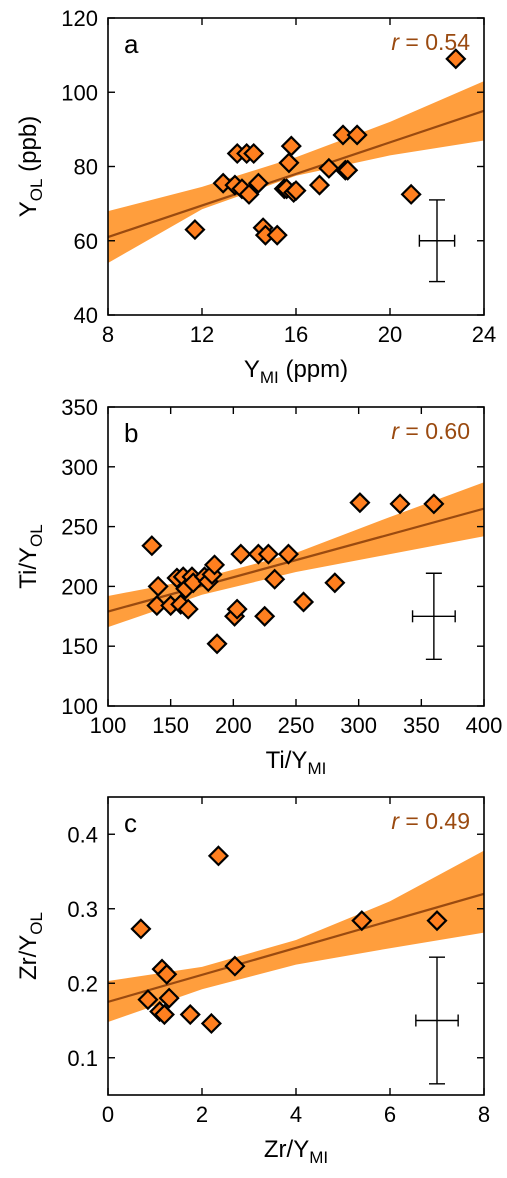 The width and height of the screenshot is (507, 1178). I want to click on x-axis-label-main: Zr/Y, so click(286, 1149).